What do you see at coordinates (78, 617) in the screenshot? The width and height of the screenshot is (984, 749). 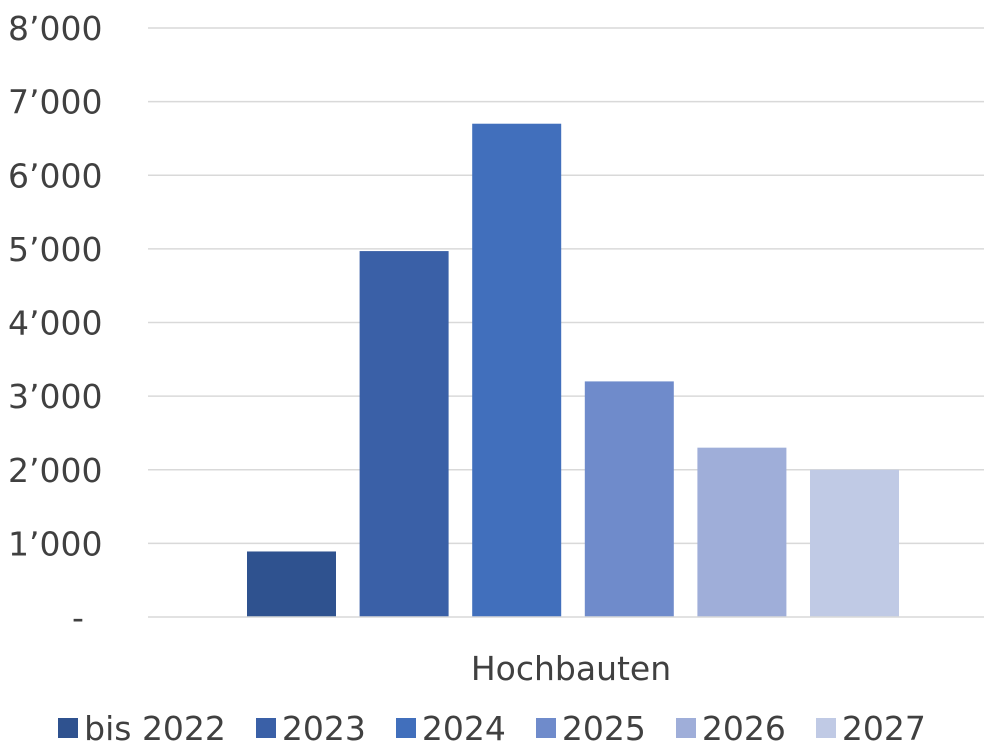 I see `y-tick-label: -` at bounding box center [78, 617].